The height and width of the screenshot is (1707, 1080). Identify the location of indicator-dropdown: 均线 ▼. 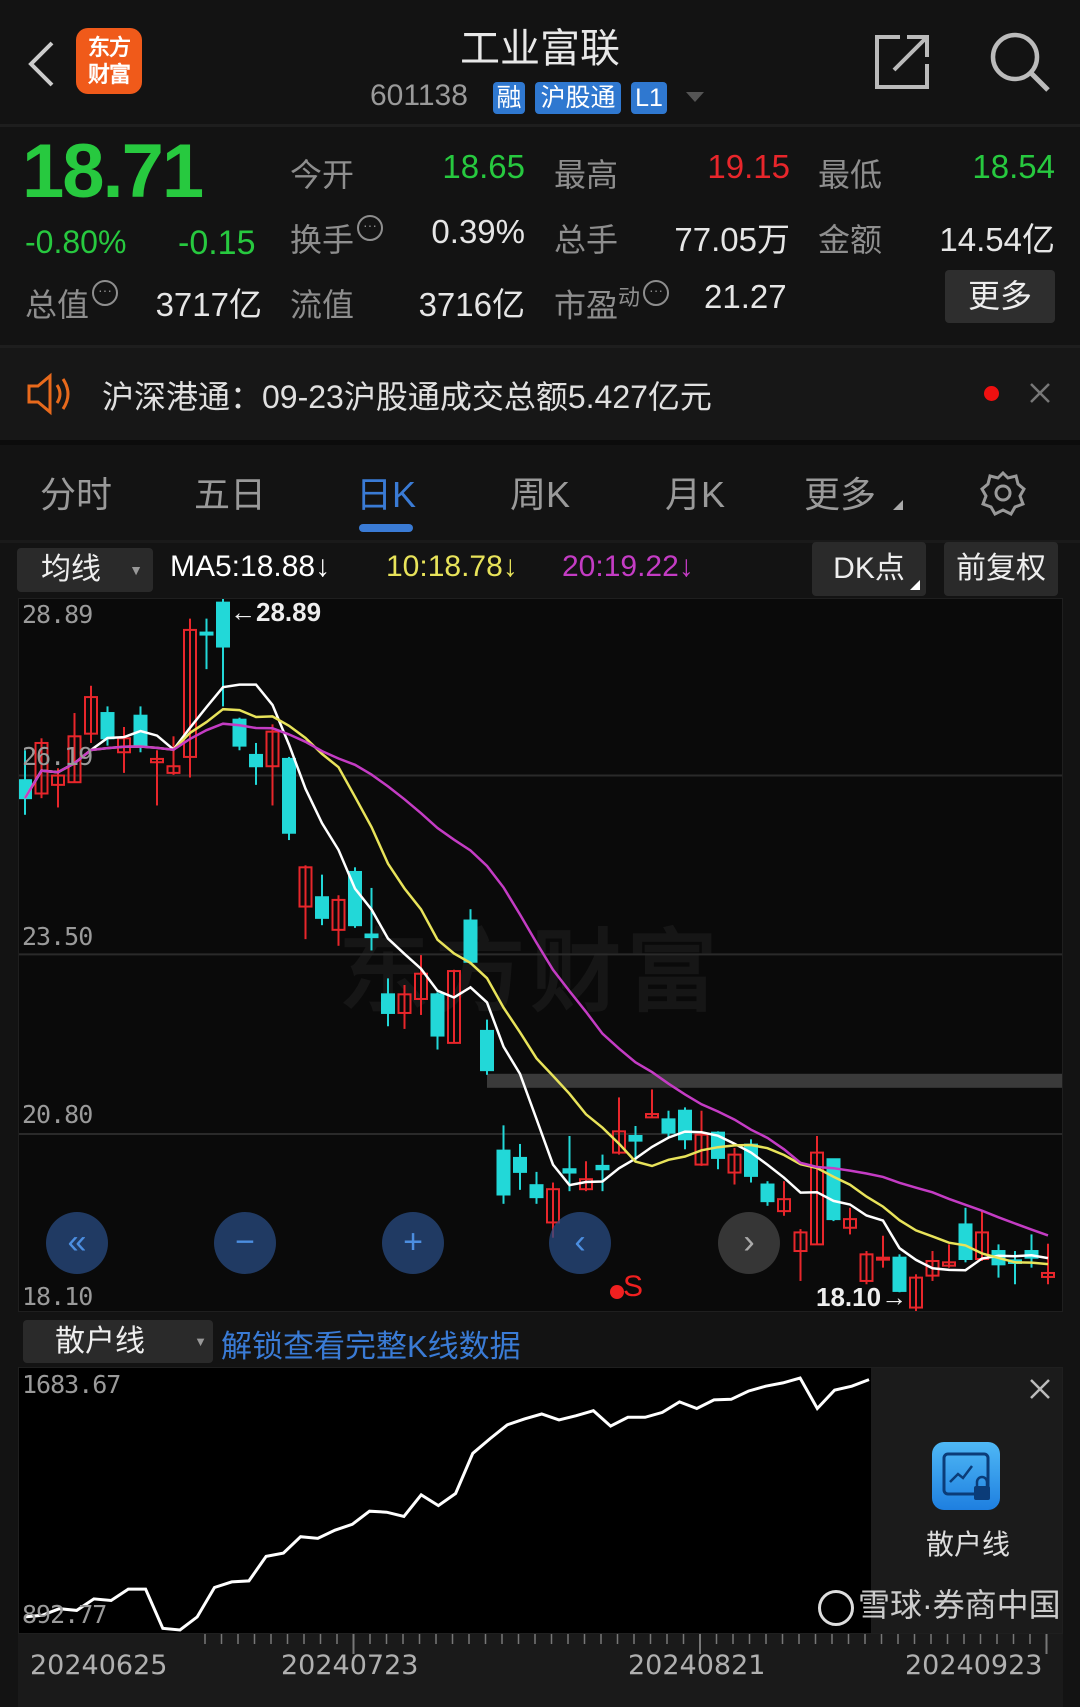
(85, 570).